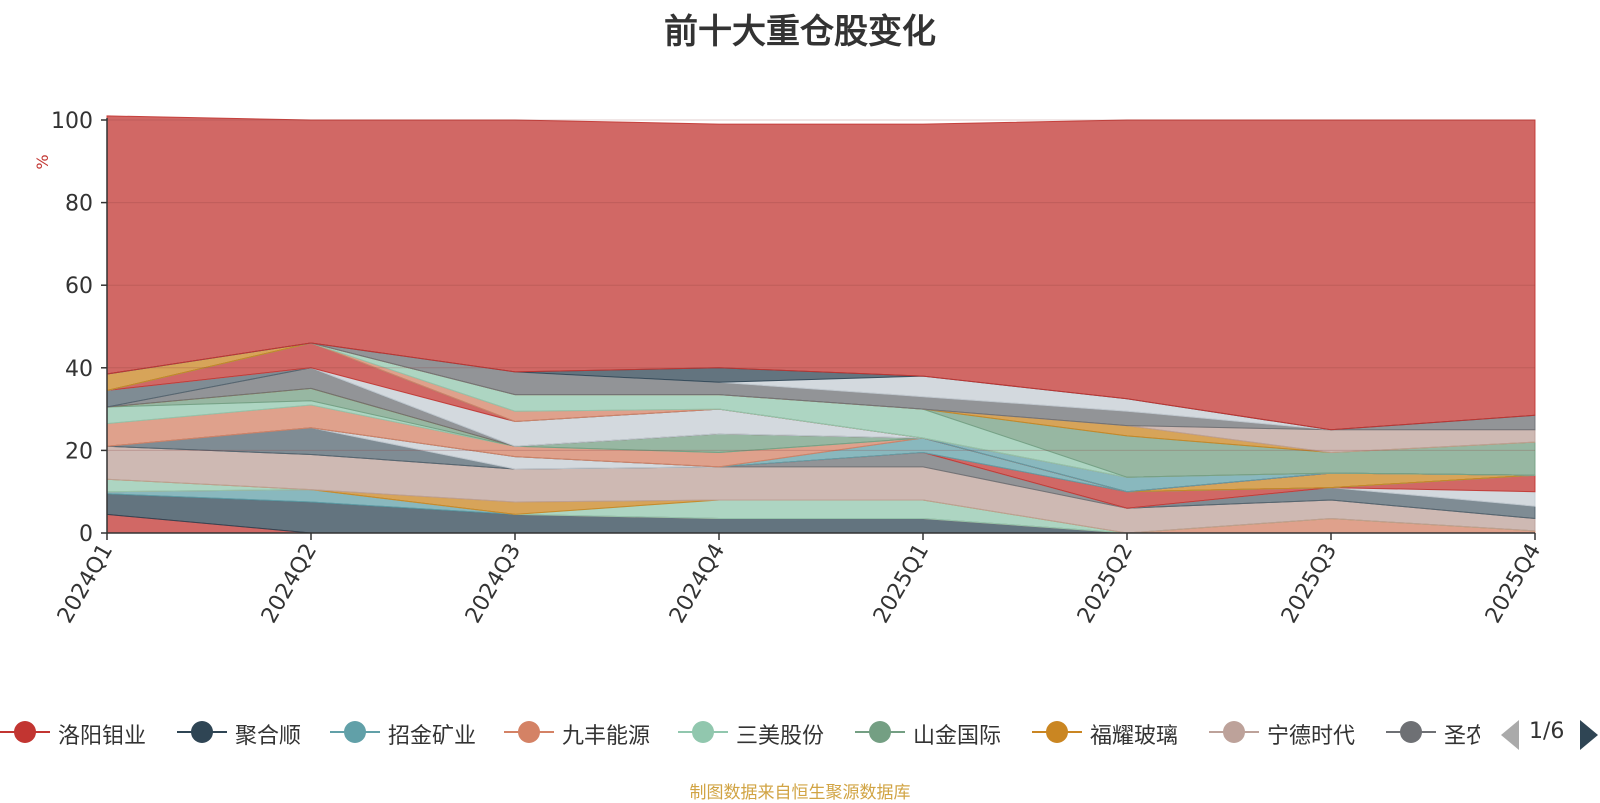  What do you see at coordinates (1513, 584) in the screenshot?
I see `x-tick-label: 2025Q4` at bounding box center [1513, 584].